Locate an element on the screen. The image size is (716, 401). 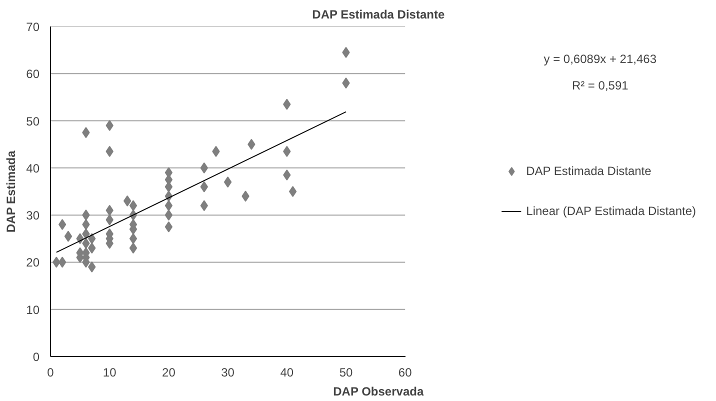
y-tick-label: 0 is located at coordinates (36, 357).